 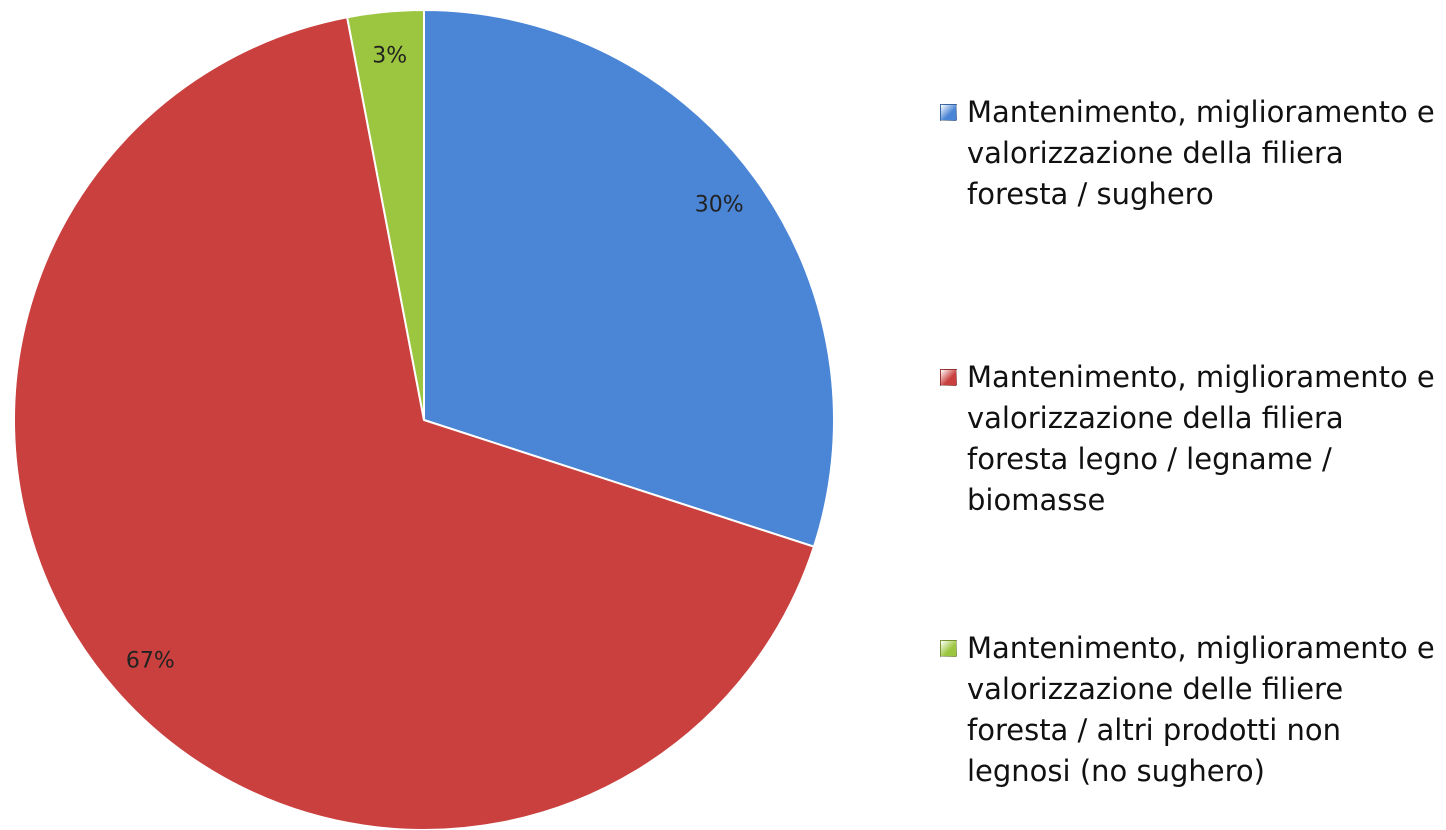 I want to click on pie-slice, so click(x=385, y=214).